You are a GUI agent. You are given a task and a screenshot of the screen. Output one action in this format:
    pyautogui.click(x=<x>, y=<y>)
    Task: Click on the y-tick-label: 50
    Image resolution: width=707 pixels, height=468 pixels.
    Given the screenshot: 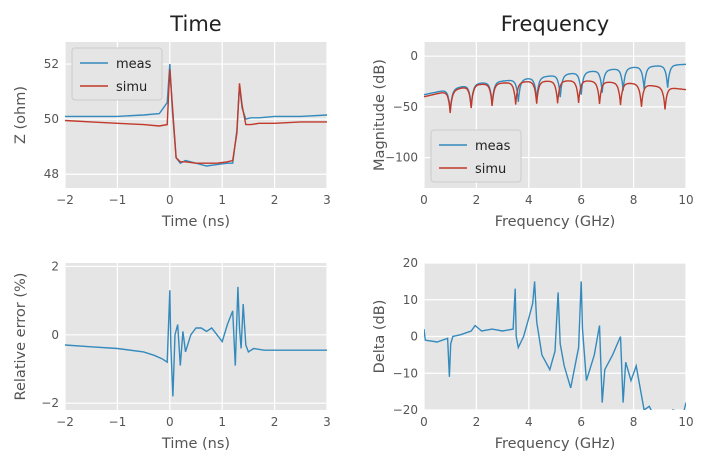 What is the action you would take?
    pyautogui.click(x=51, y=119)
    